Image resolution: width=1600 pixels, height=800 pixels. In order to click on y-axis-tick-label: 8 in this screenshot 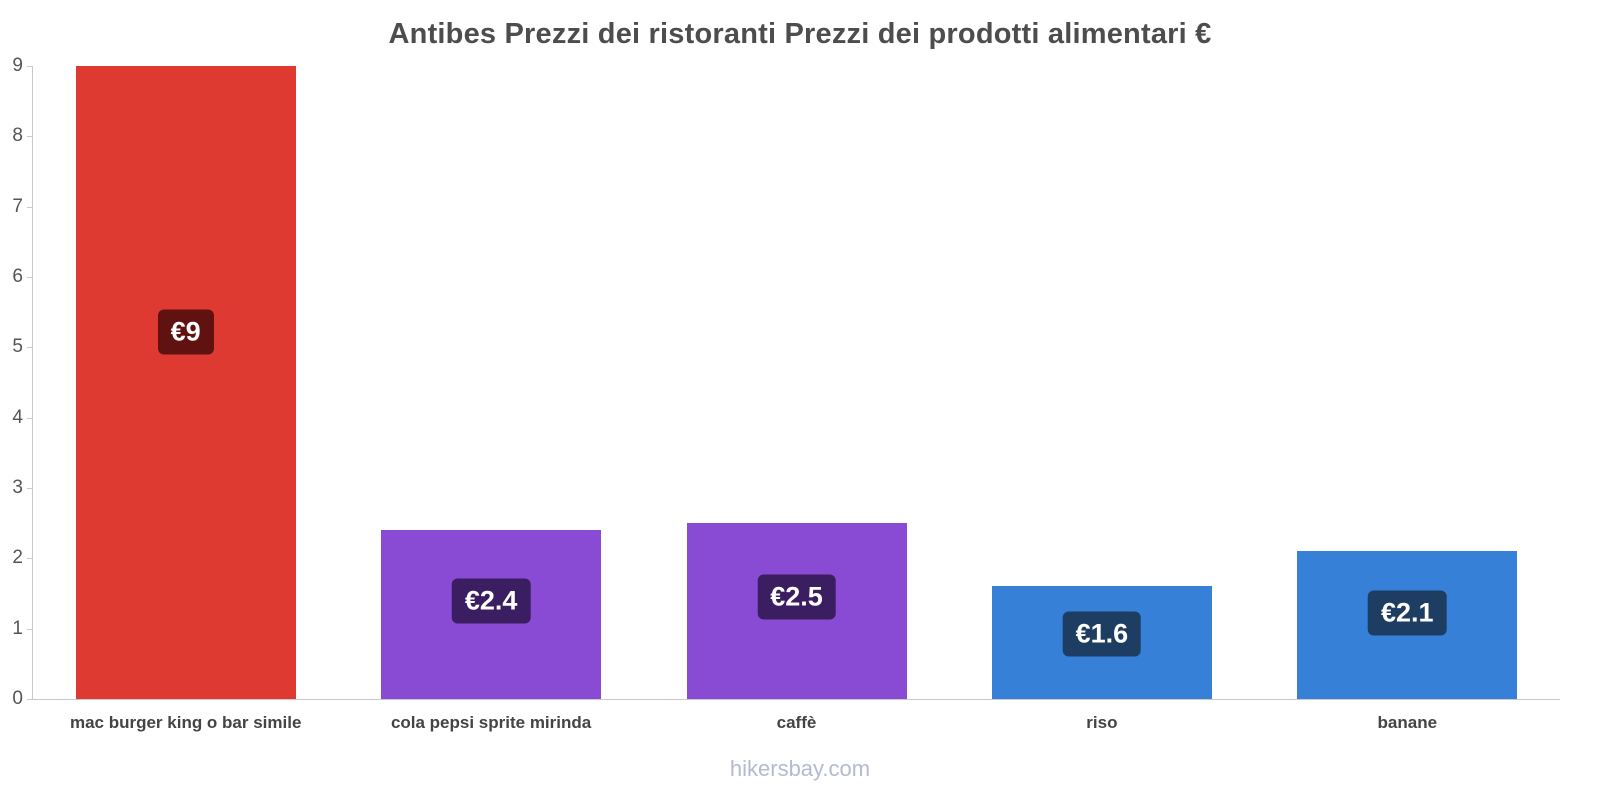, I will do `click(17, 136)`.